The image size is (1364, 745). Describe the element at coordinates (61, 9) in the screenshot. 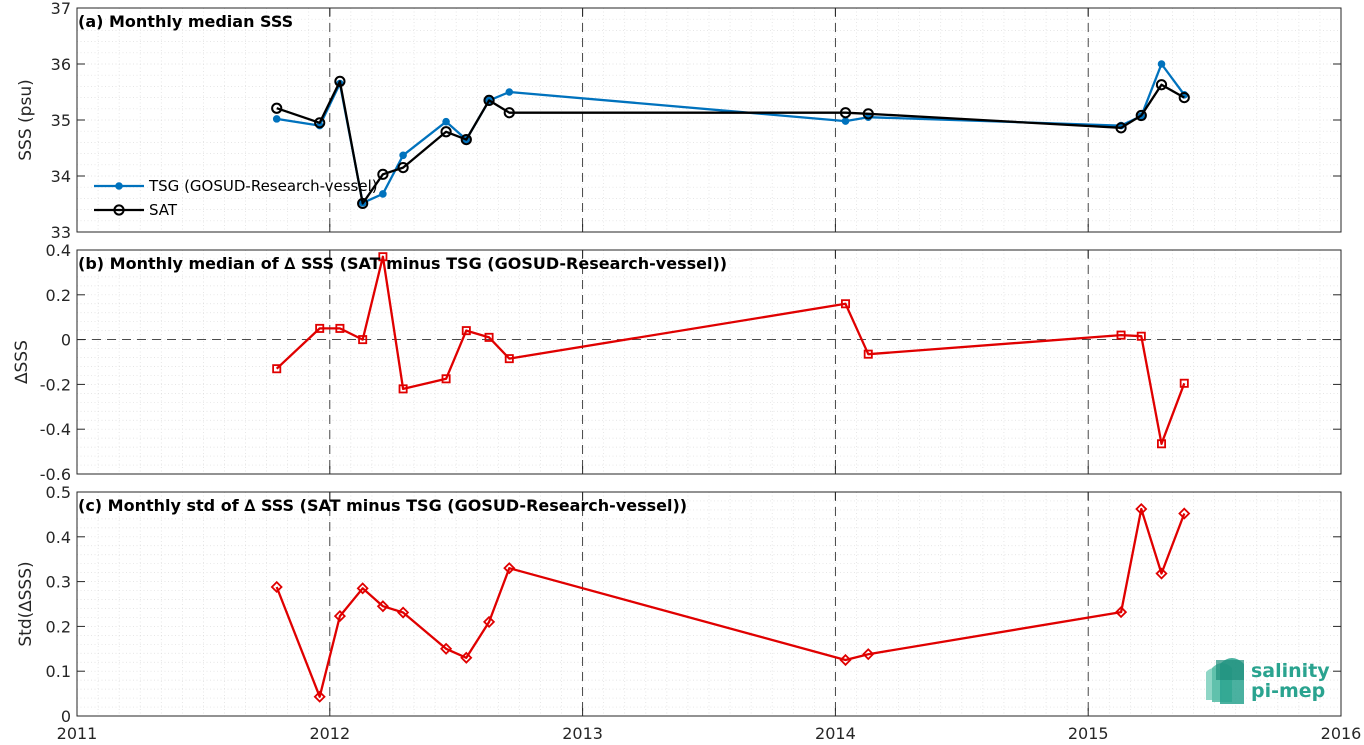

I see `y-tick-label: 37` at that location.